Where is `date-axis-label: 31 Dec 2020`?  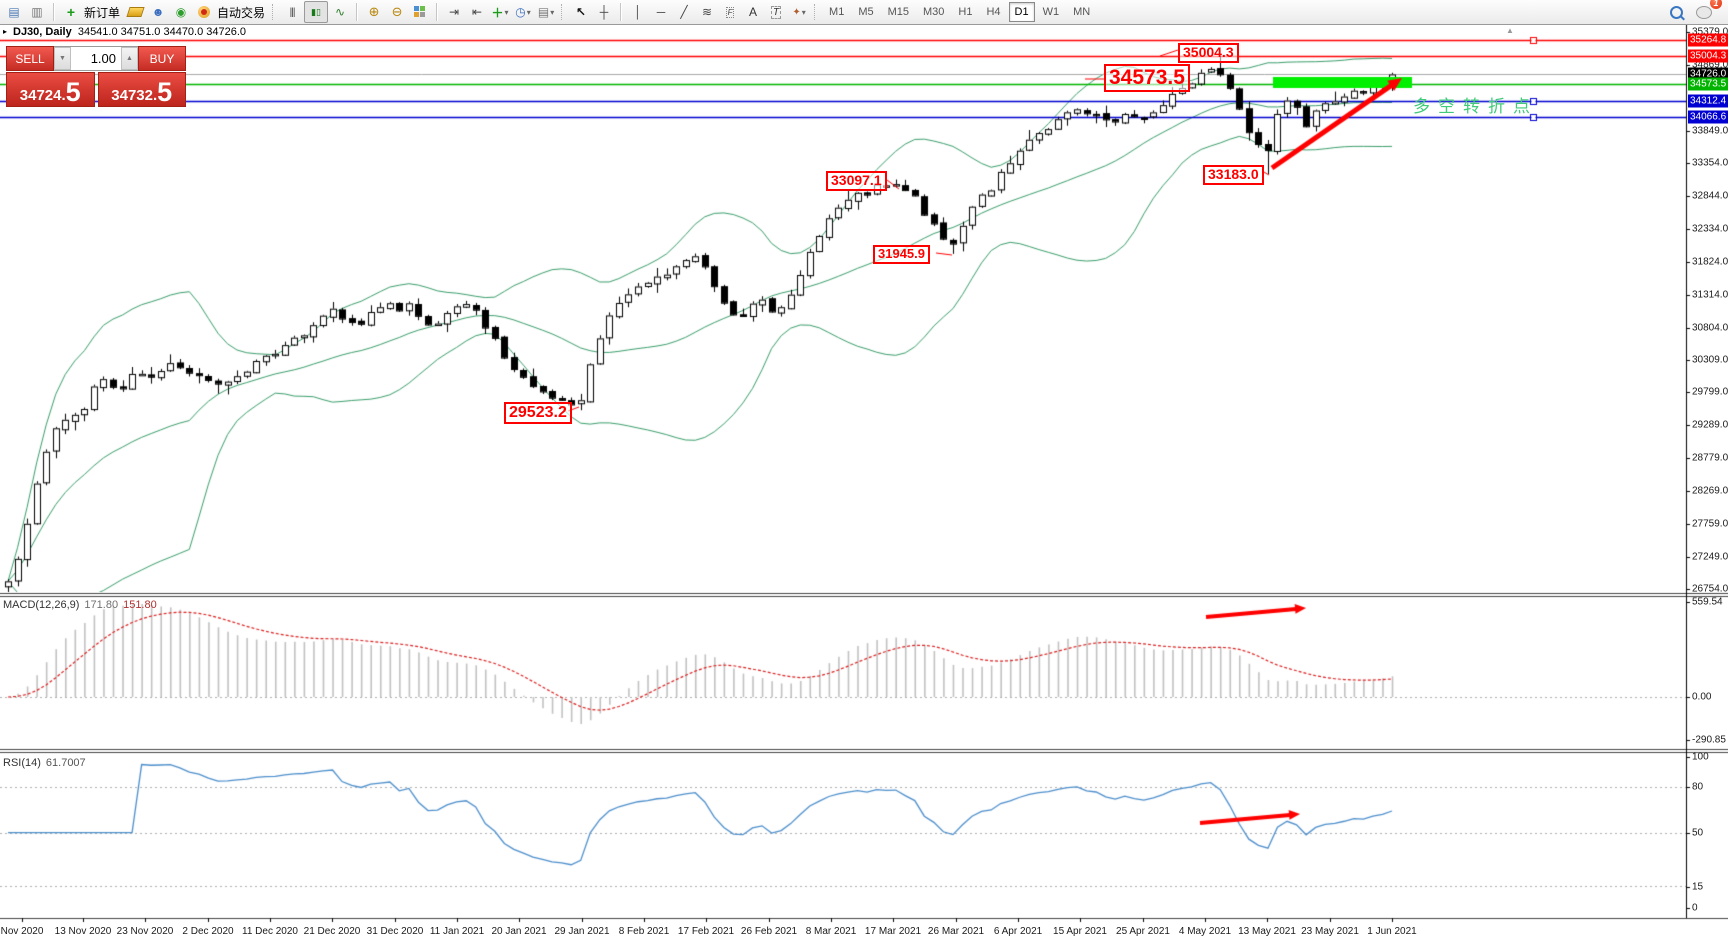
date-axis-label: 31 Dec 2020 is located at coordinates (395, 931).